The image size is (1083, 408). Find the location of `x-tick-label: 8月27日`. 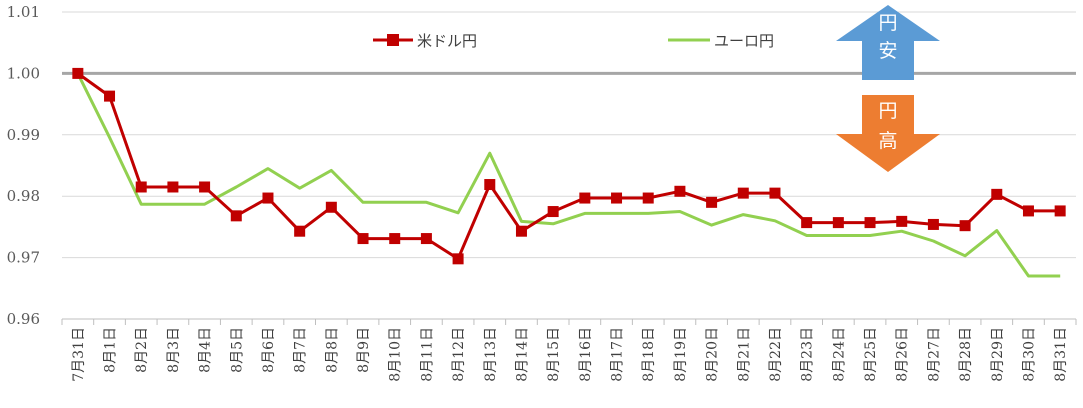

x-tick-label: 8月27日 is located at coordinates (934, 354).